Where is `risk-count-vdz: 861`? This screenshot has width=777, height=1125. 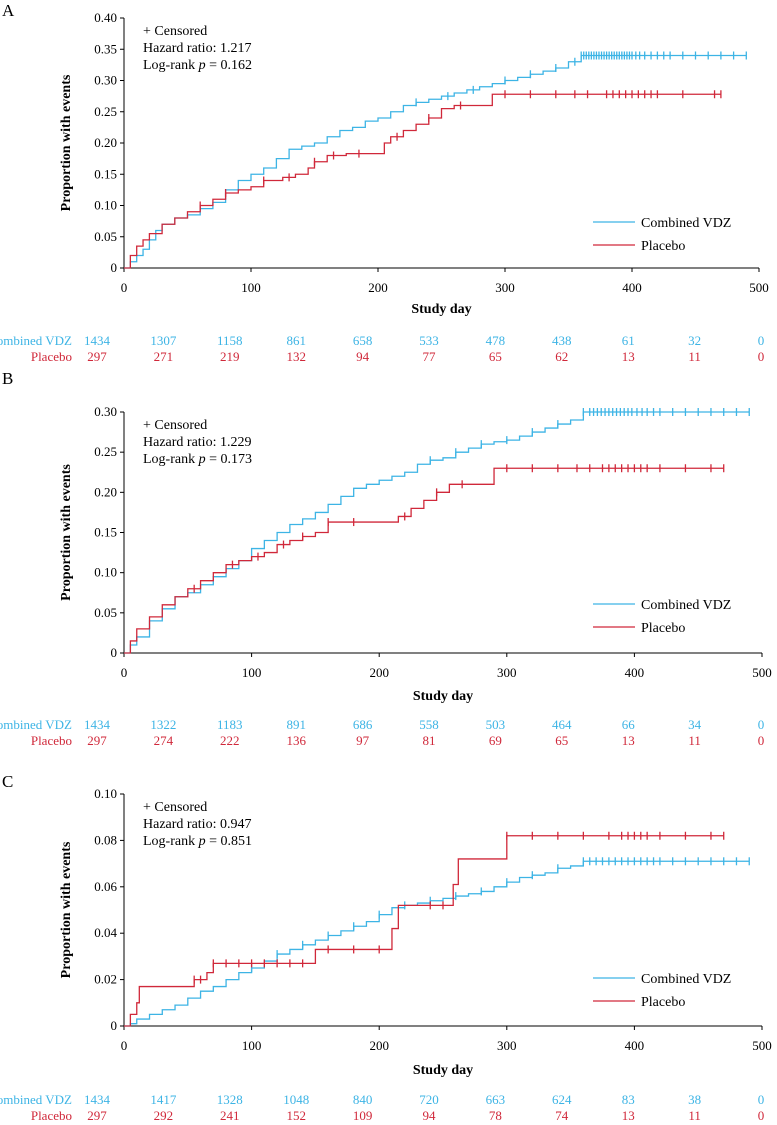
risk-count-vdz: 861 is located at coordinates (296, 340).